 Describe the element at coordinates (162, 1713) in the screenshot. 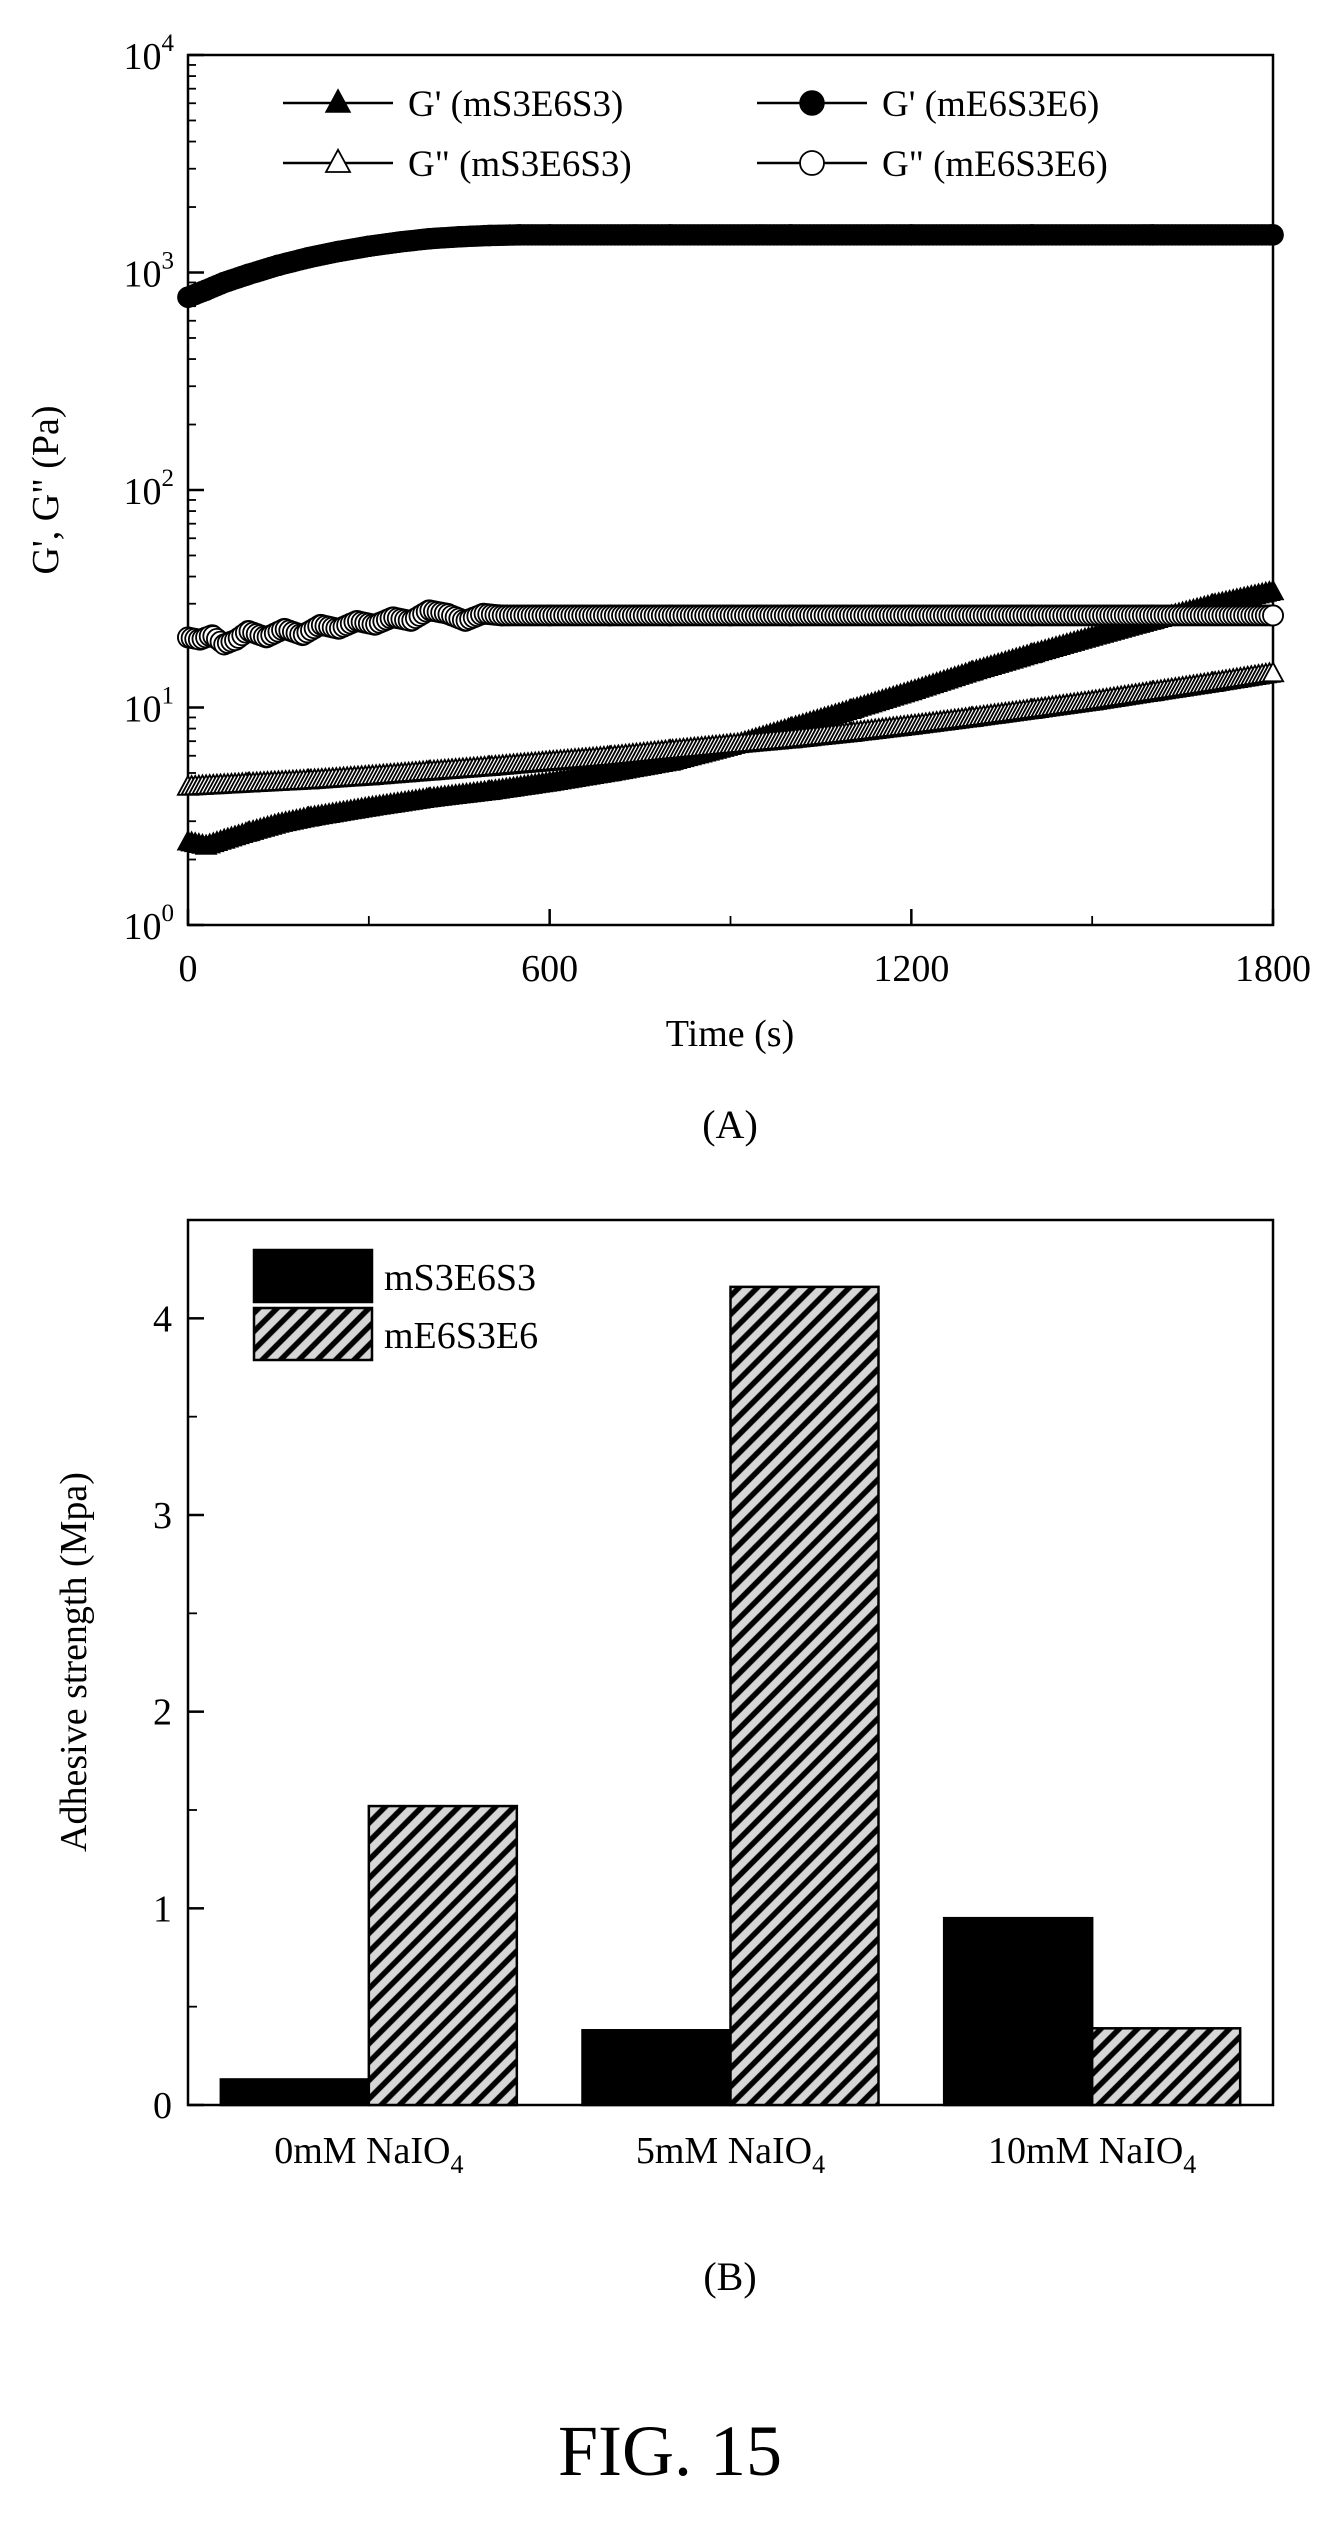

I see `panel-b-y-tick-label: 2` at that location.